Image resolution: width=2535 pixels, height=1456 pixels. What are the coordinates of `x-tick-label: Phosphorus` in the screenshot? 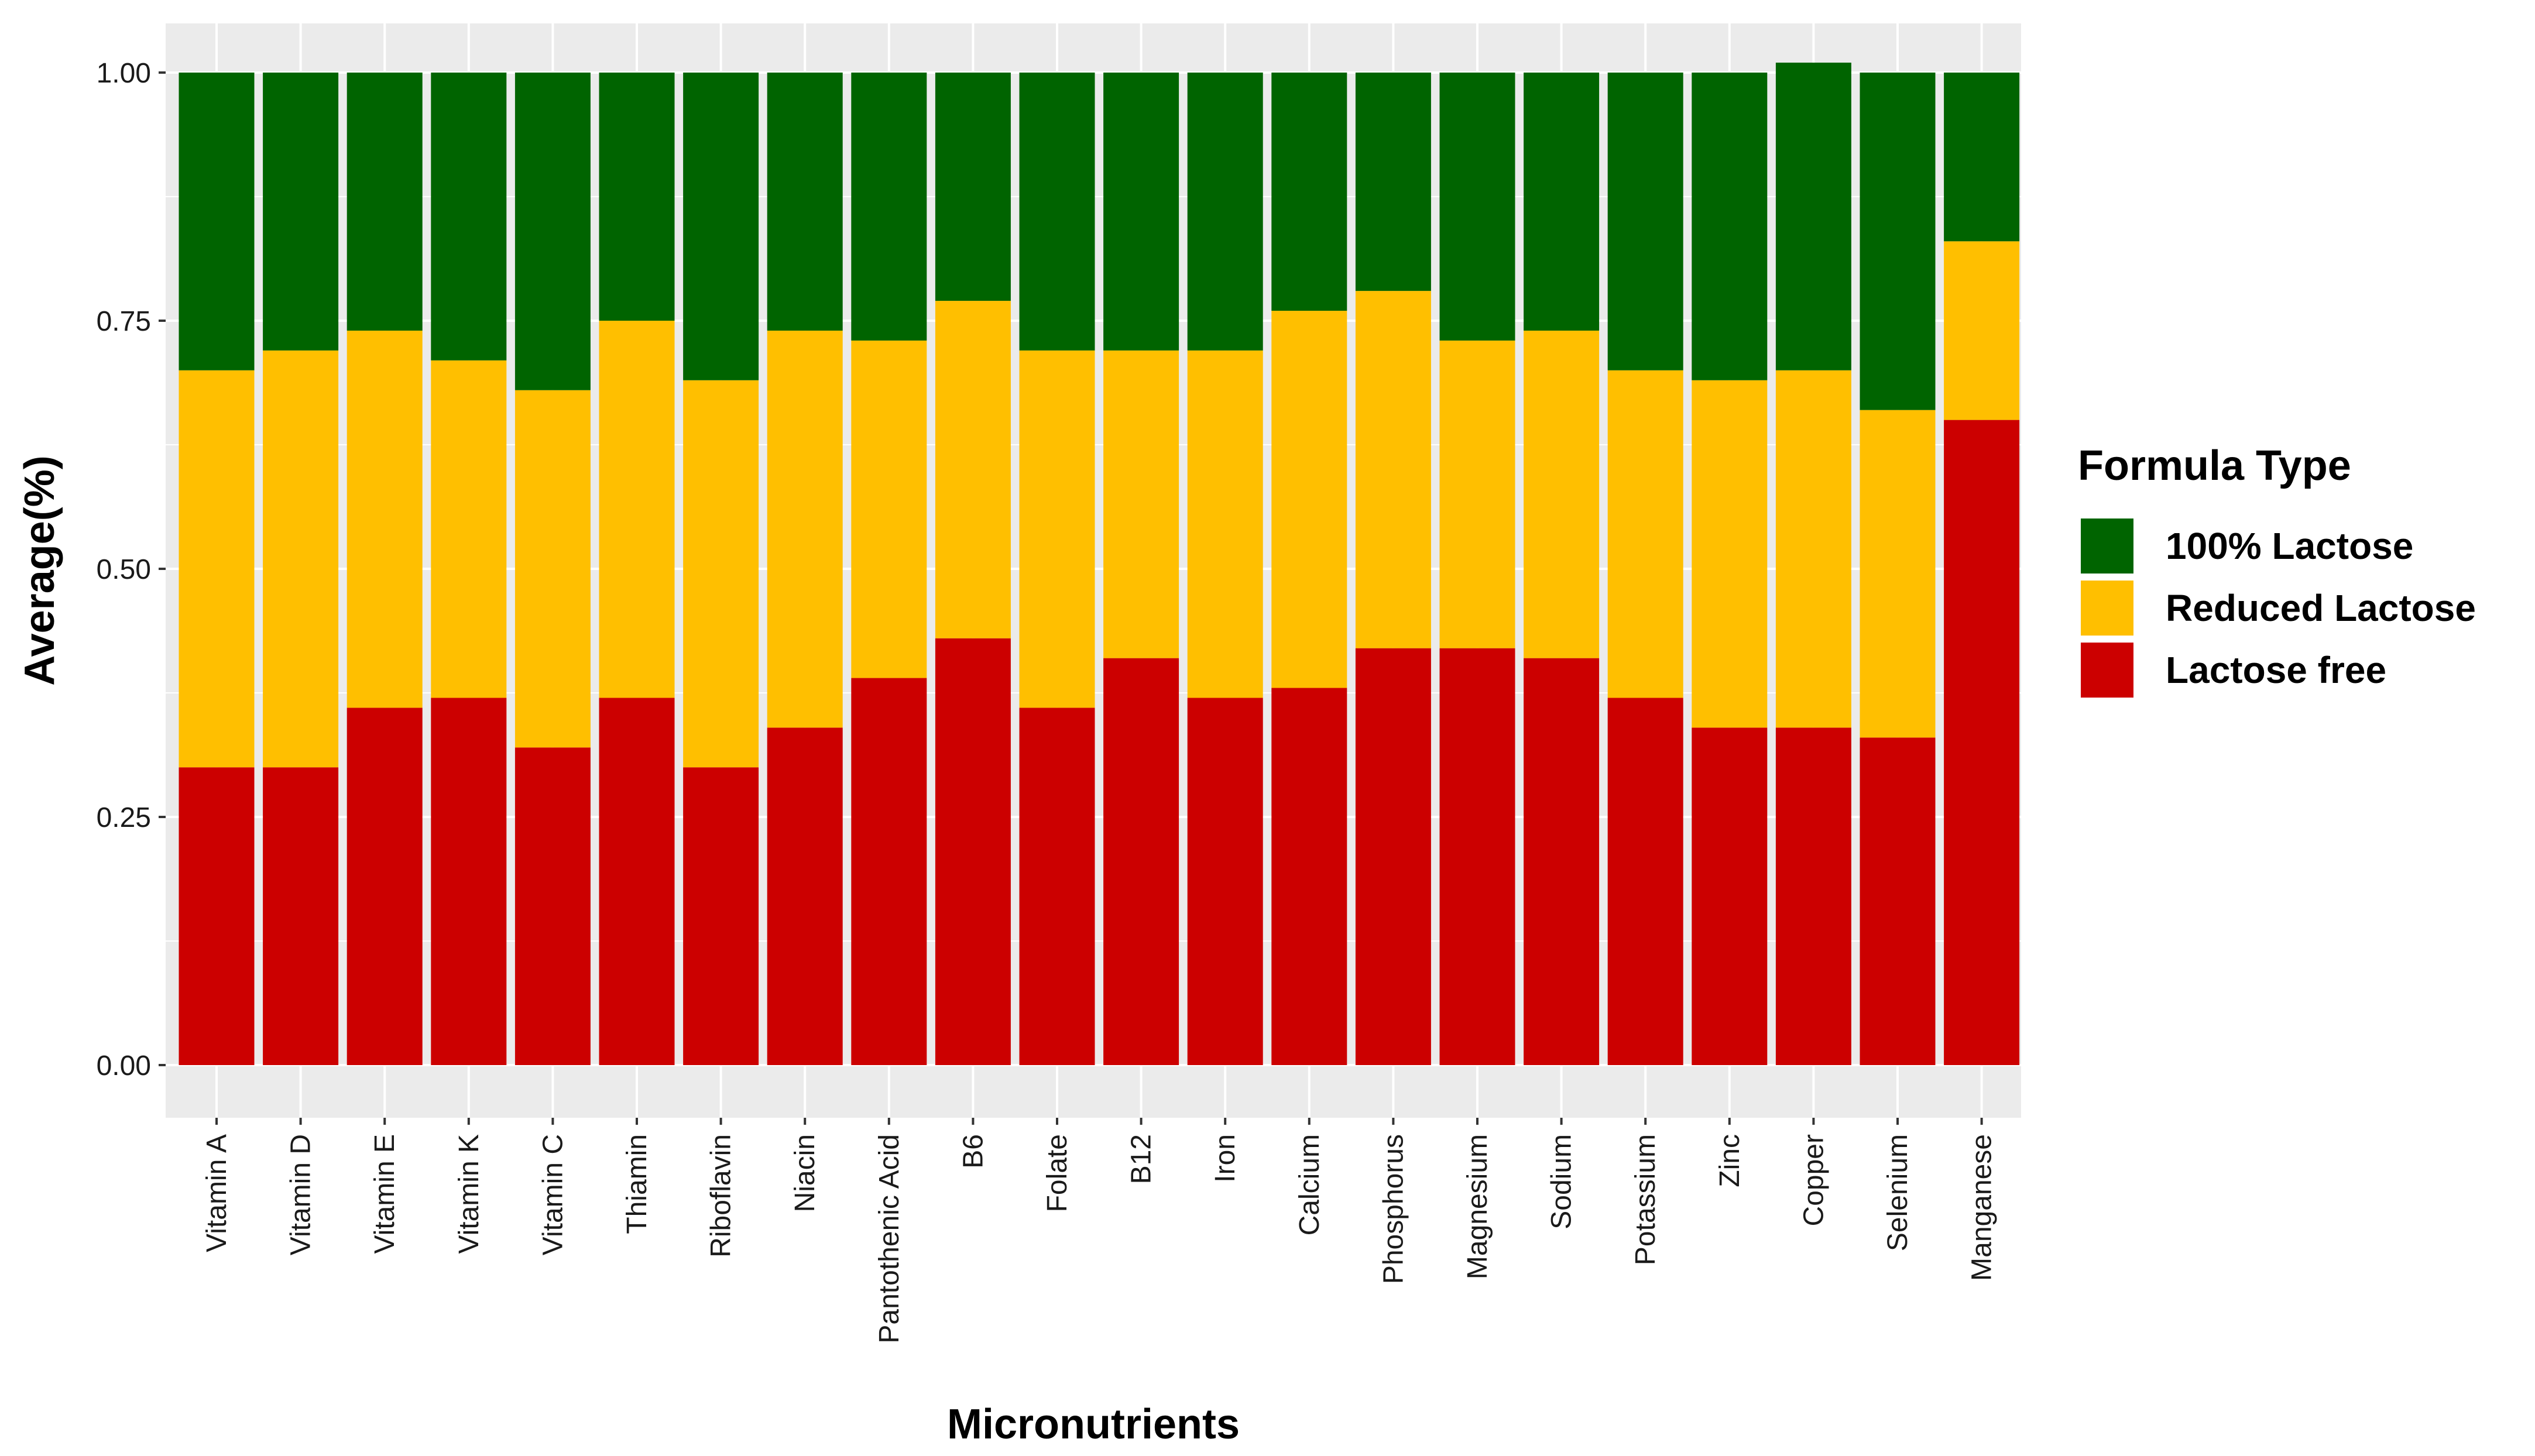 It's located at (1393, 1209).